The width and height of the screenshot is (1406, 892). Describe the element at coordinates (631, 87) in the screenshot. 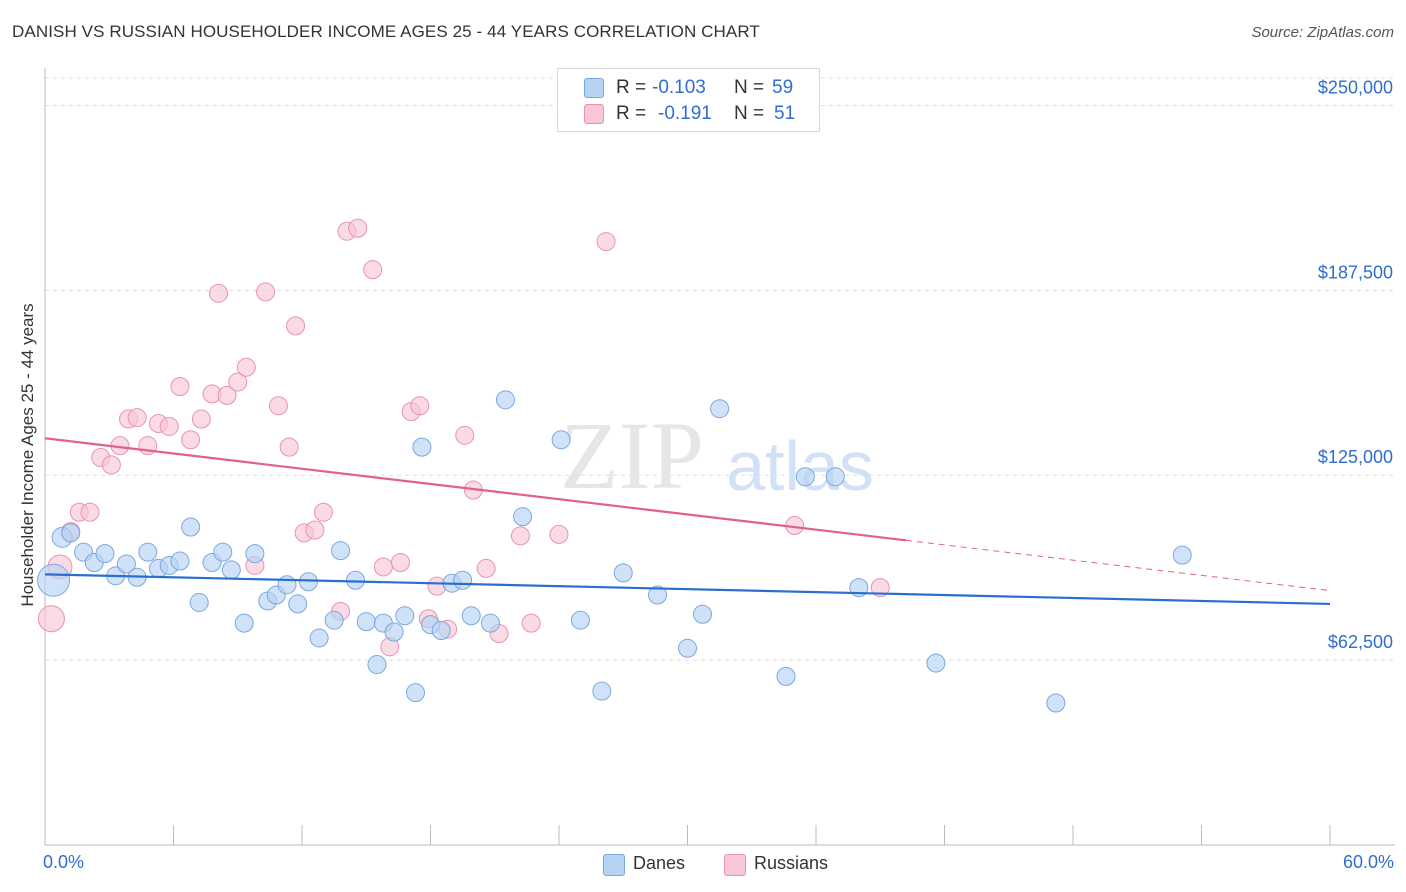

I see `danes-r-label: R =` at that location.